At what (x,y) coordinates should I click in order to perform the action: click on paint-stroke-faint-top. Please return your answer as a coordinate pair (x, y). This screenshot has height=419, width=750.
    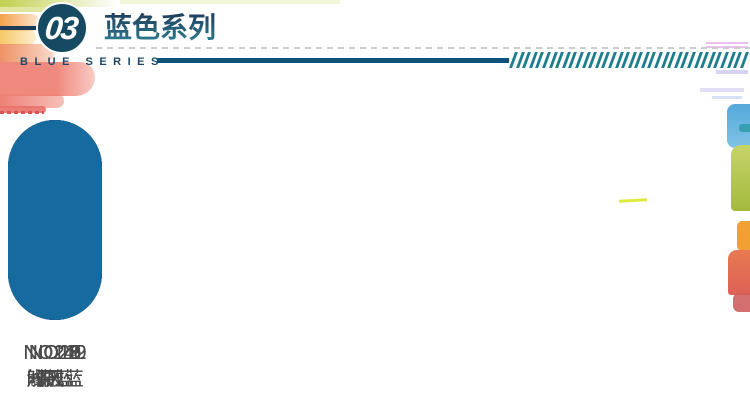
    Looking at the image, I should click on (230, 2).